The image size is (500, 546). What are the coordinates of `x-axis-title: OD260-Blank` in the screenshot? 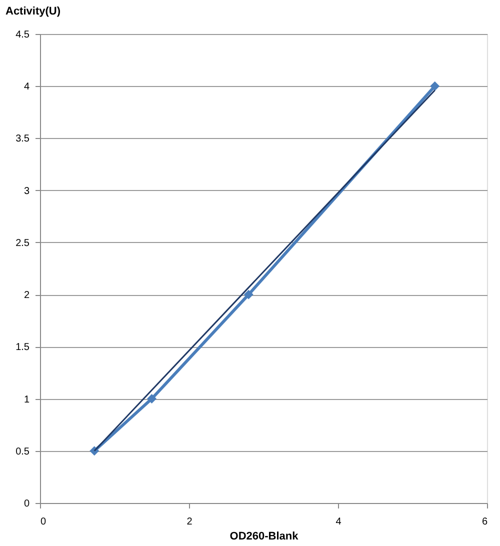 It's located at (265, 536).